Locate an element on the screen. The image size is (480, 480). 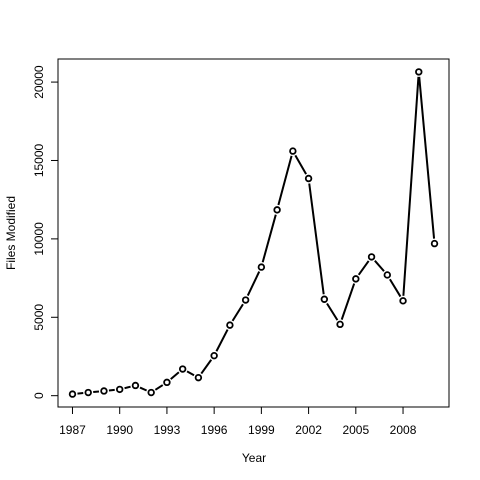
x-tick-label: 1999 is located at coordinates (261, 430).